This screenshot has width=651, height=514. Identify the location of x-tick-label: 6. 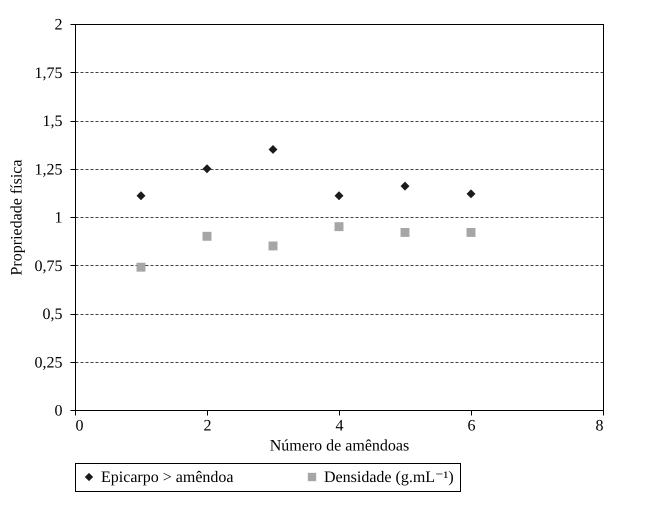
(472, 426).